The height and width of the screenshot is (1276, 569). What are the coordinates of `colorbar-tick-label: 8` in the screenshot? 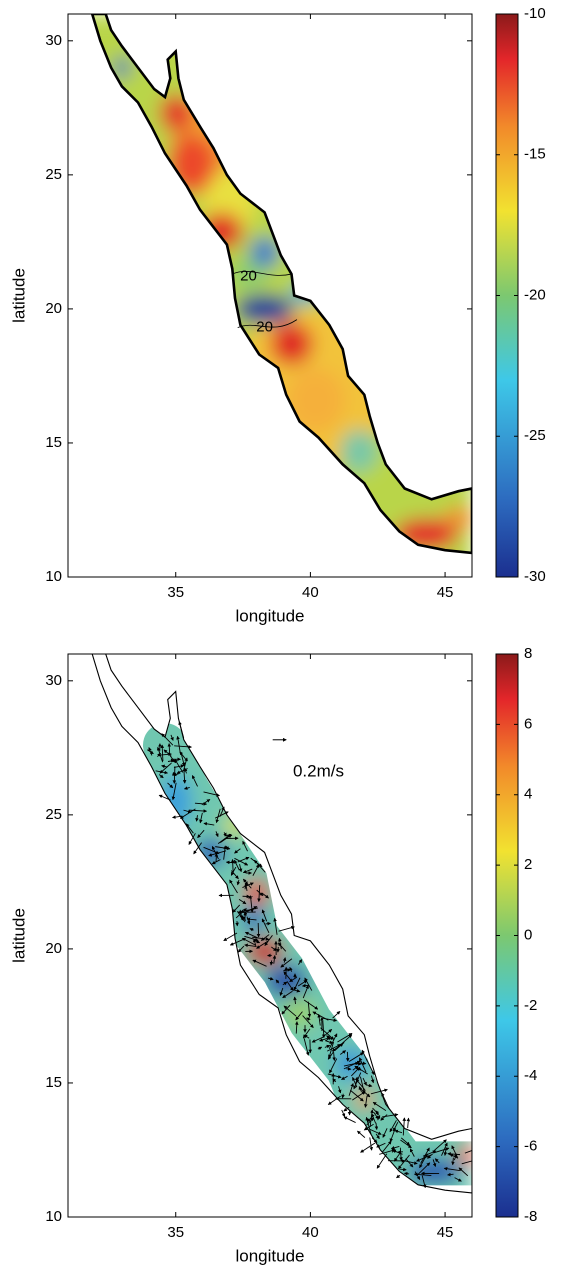 It's located at (528, 653).